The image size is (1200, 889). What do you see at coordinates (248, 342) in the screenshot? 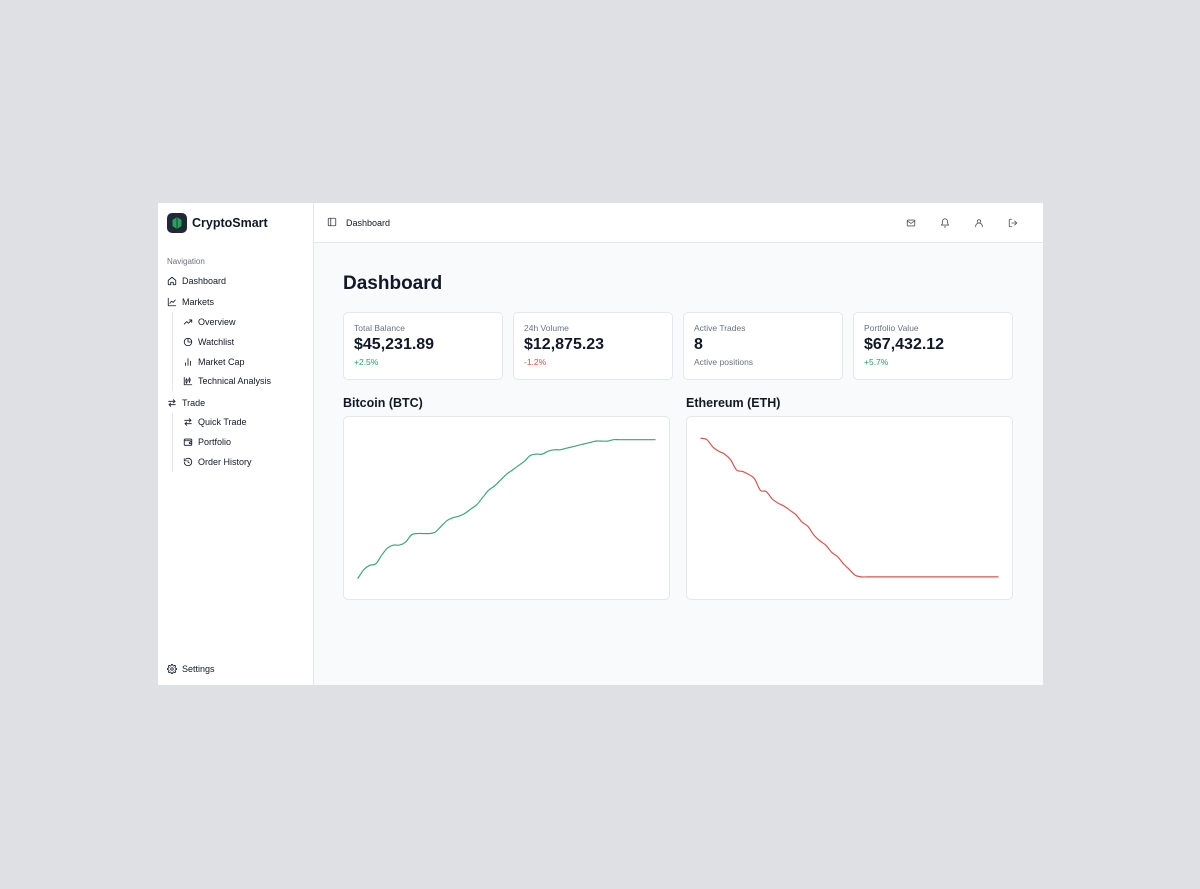
I see `sidebar-item-watchlist: Watchlist` at bounding box center [248, 342].